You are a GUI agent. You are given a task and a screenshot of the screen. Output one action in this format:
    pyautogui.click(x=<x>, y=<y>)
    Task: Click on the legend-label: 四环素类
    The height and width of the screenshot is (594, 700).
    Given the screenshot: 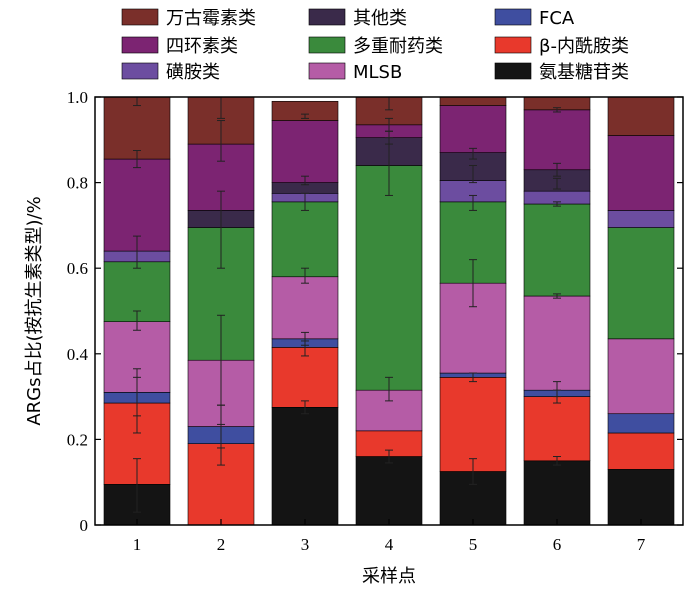 What is the action you would take?
    pyautogui.click(x=202, y=46)
    